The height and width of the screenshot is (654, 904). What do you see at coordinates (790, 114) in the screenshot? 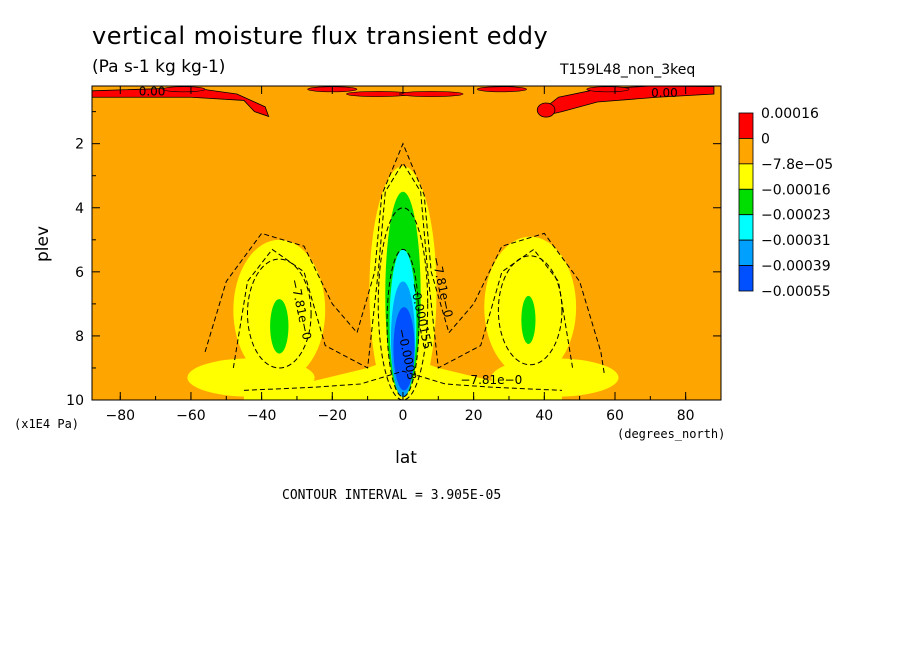
I see `colorbar-label: 0.00016` at bounding box center [790, 114].